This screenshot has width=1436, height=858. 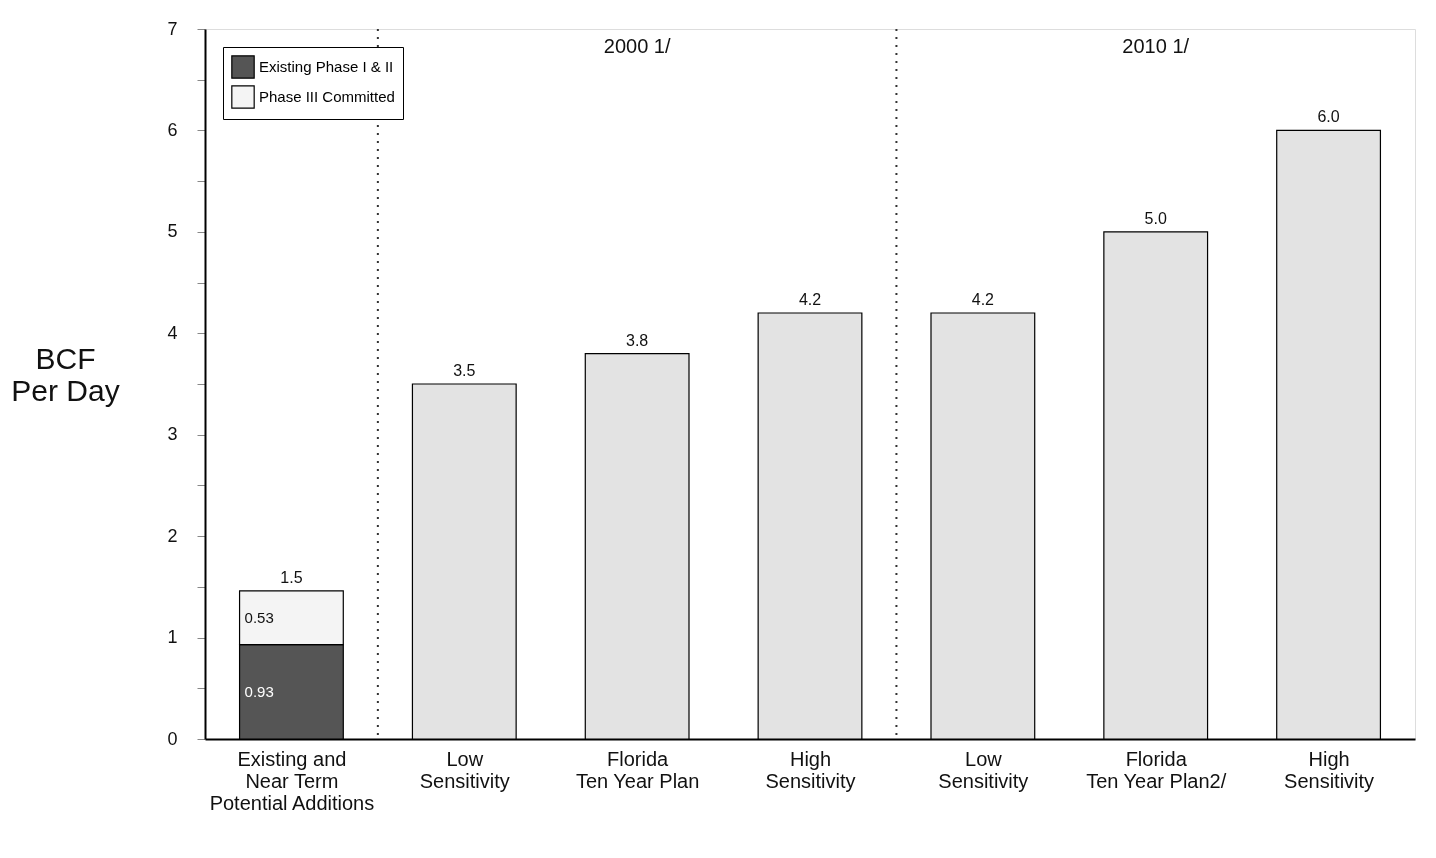 I want to click on data-label: 3.5, so click(x=464, y=370).